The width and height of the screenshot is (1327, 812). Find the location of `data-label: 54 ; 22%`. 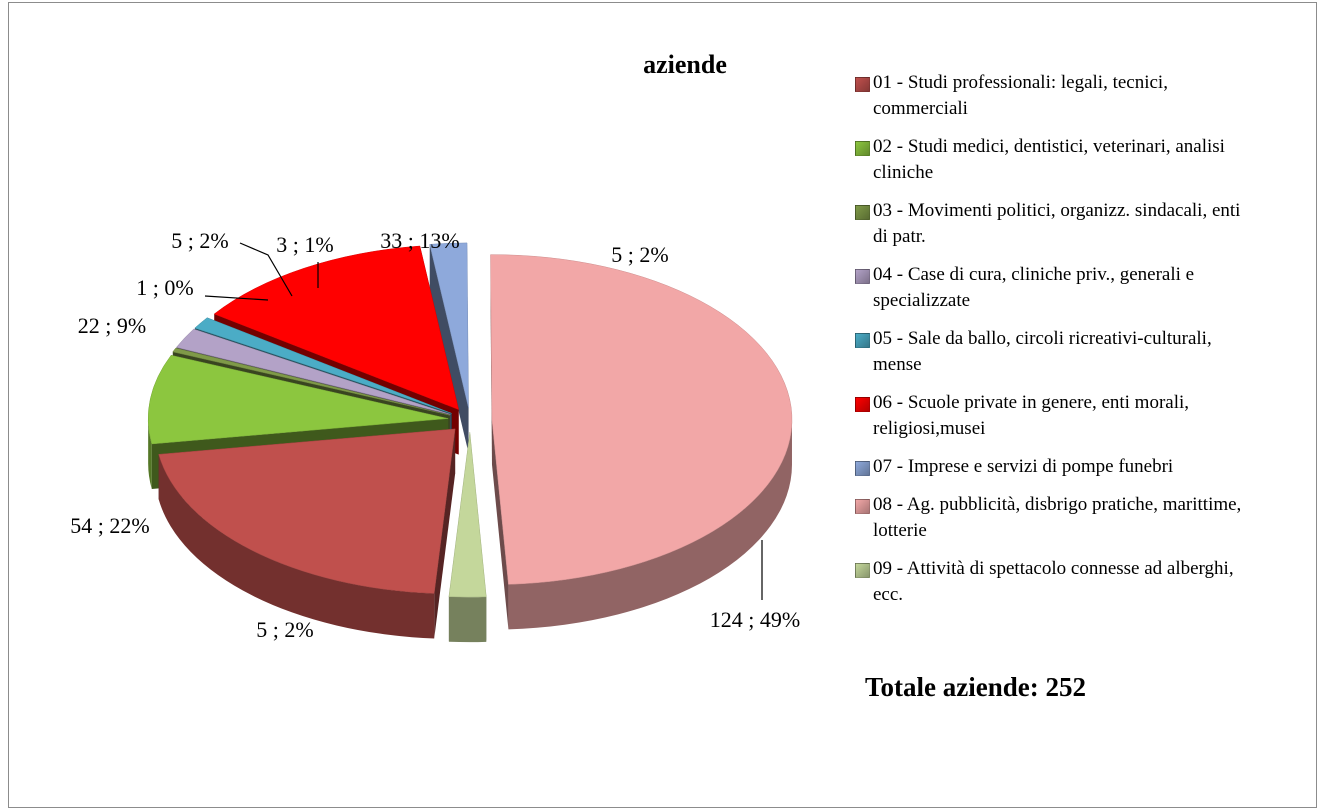

data-label: 54 ; 22% is located at coordinates (109, 525).